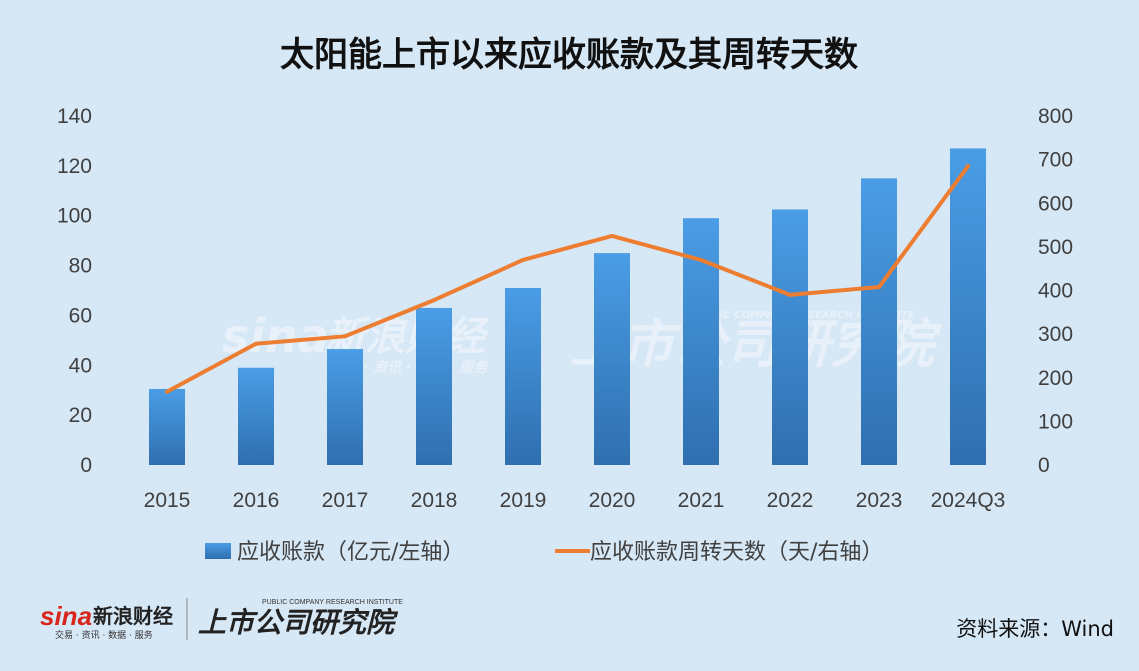  I want to click on legend: 应收账款（亿元/左轴） 应收账款周转天数（天/右轴）, so click(544, 552).